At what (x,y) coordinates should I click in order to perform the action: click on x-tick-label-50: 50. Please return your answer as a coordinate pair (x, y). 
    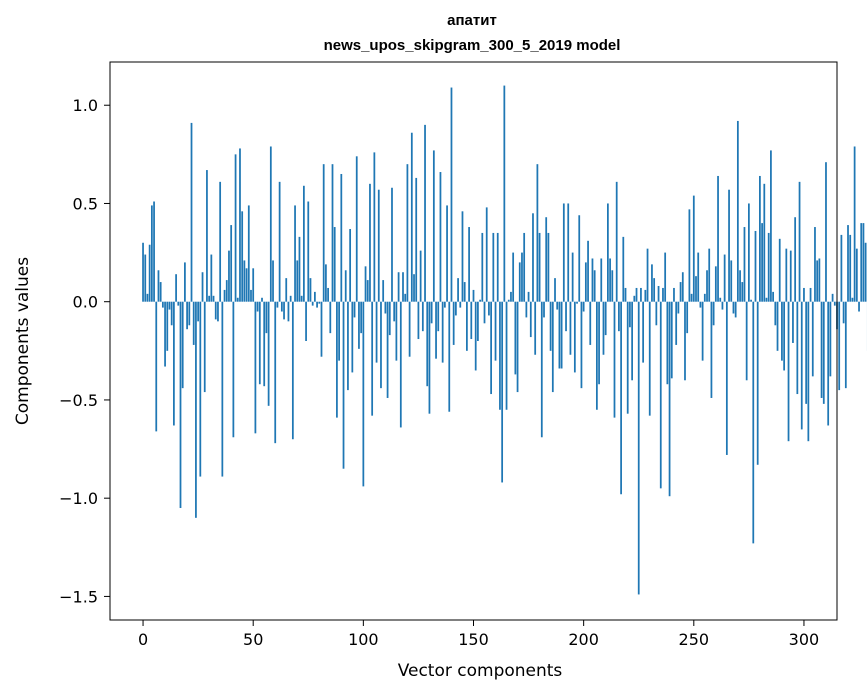
    Looking at the image, I should click on (253, 639).